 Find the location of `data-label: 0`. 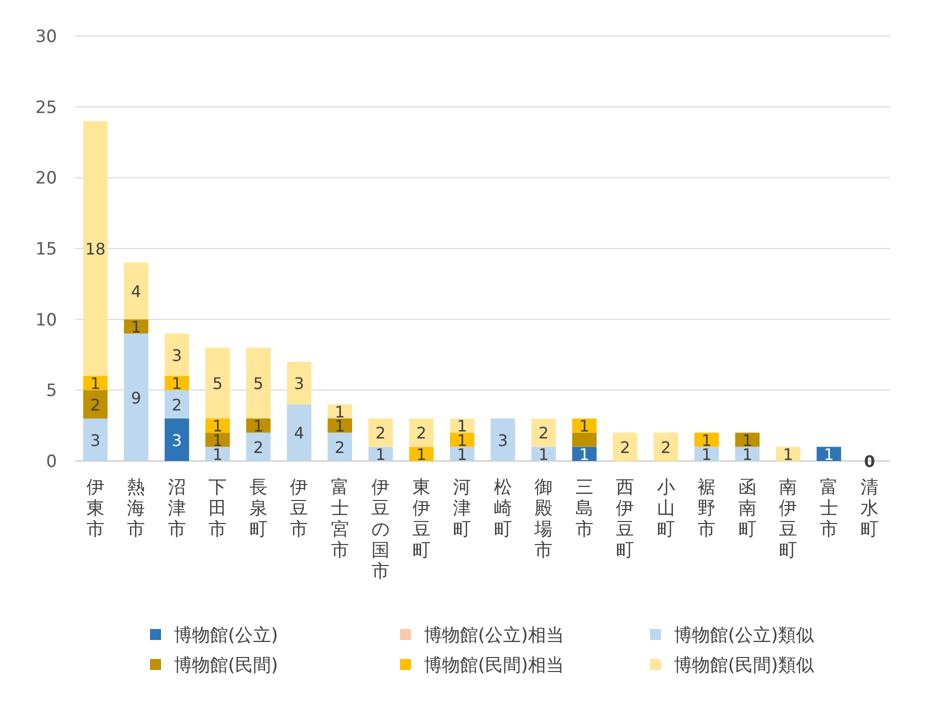

data-label: 0 is located at coordinates (870, 461).